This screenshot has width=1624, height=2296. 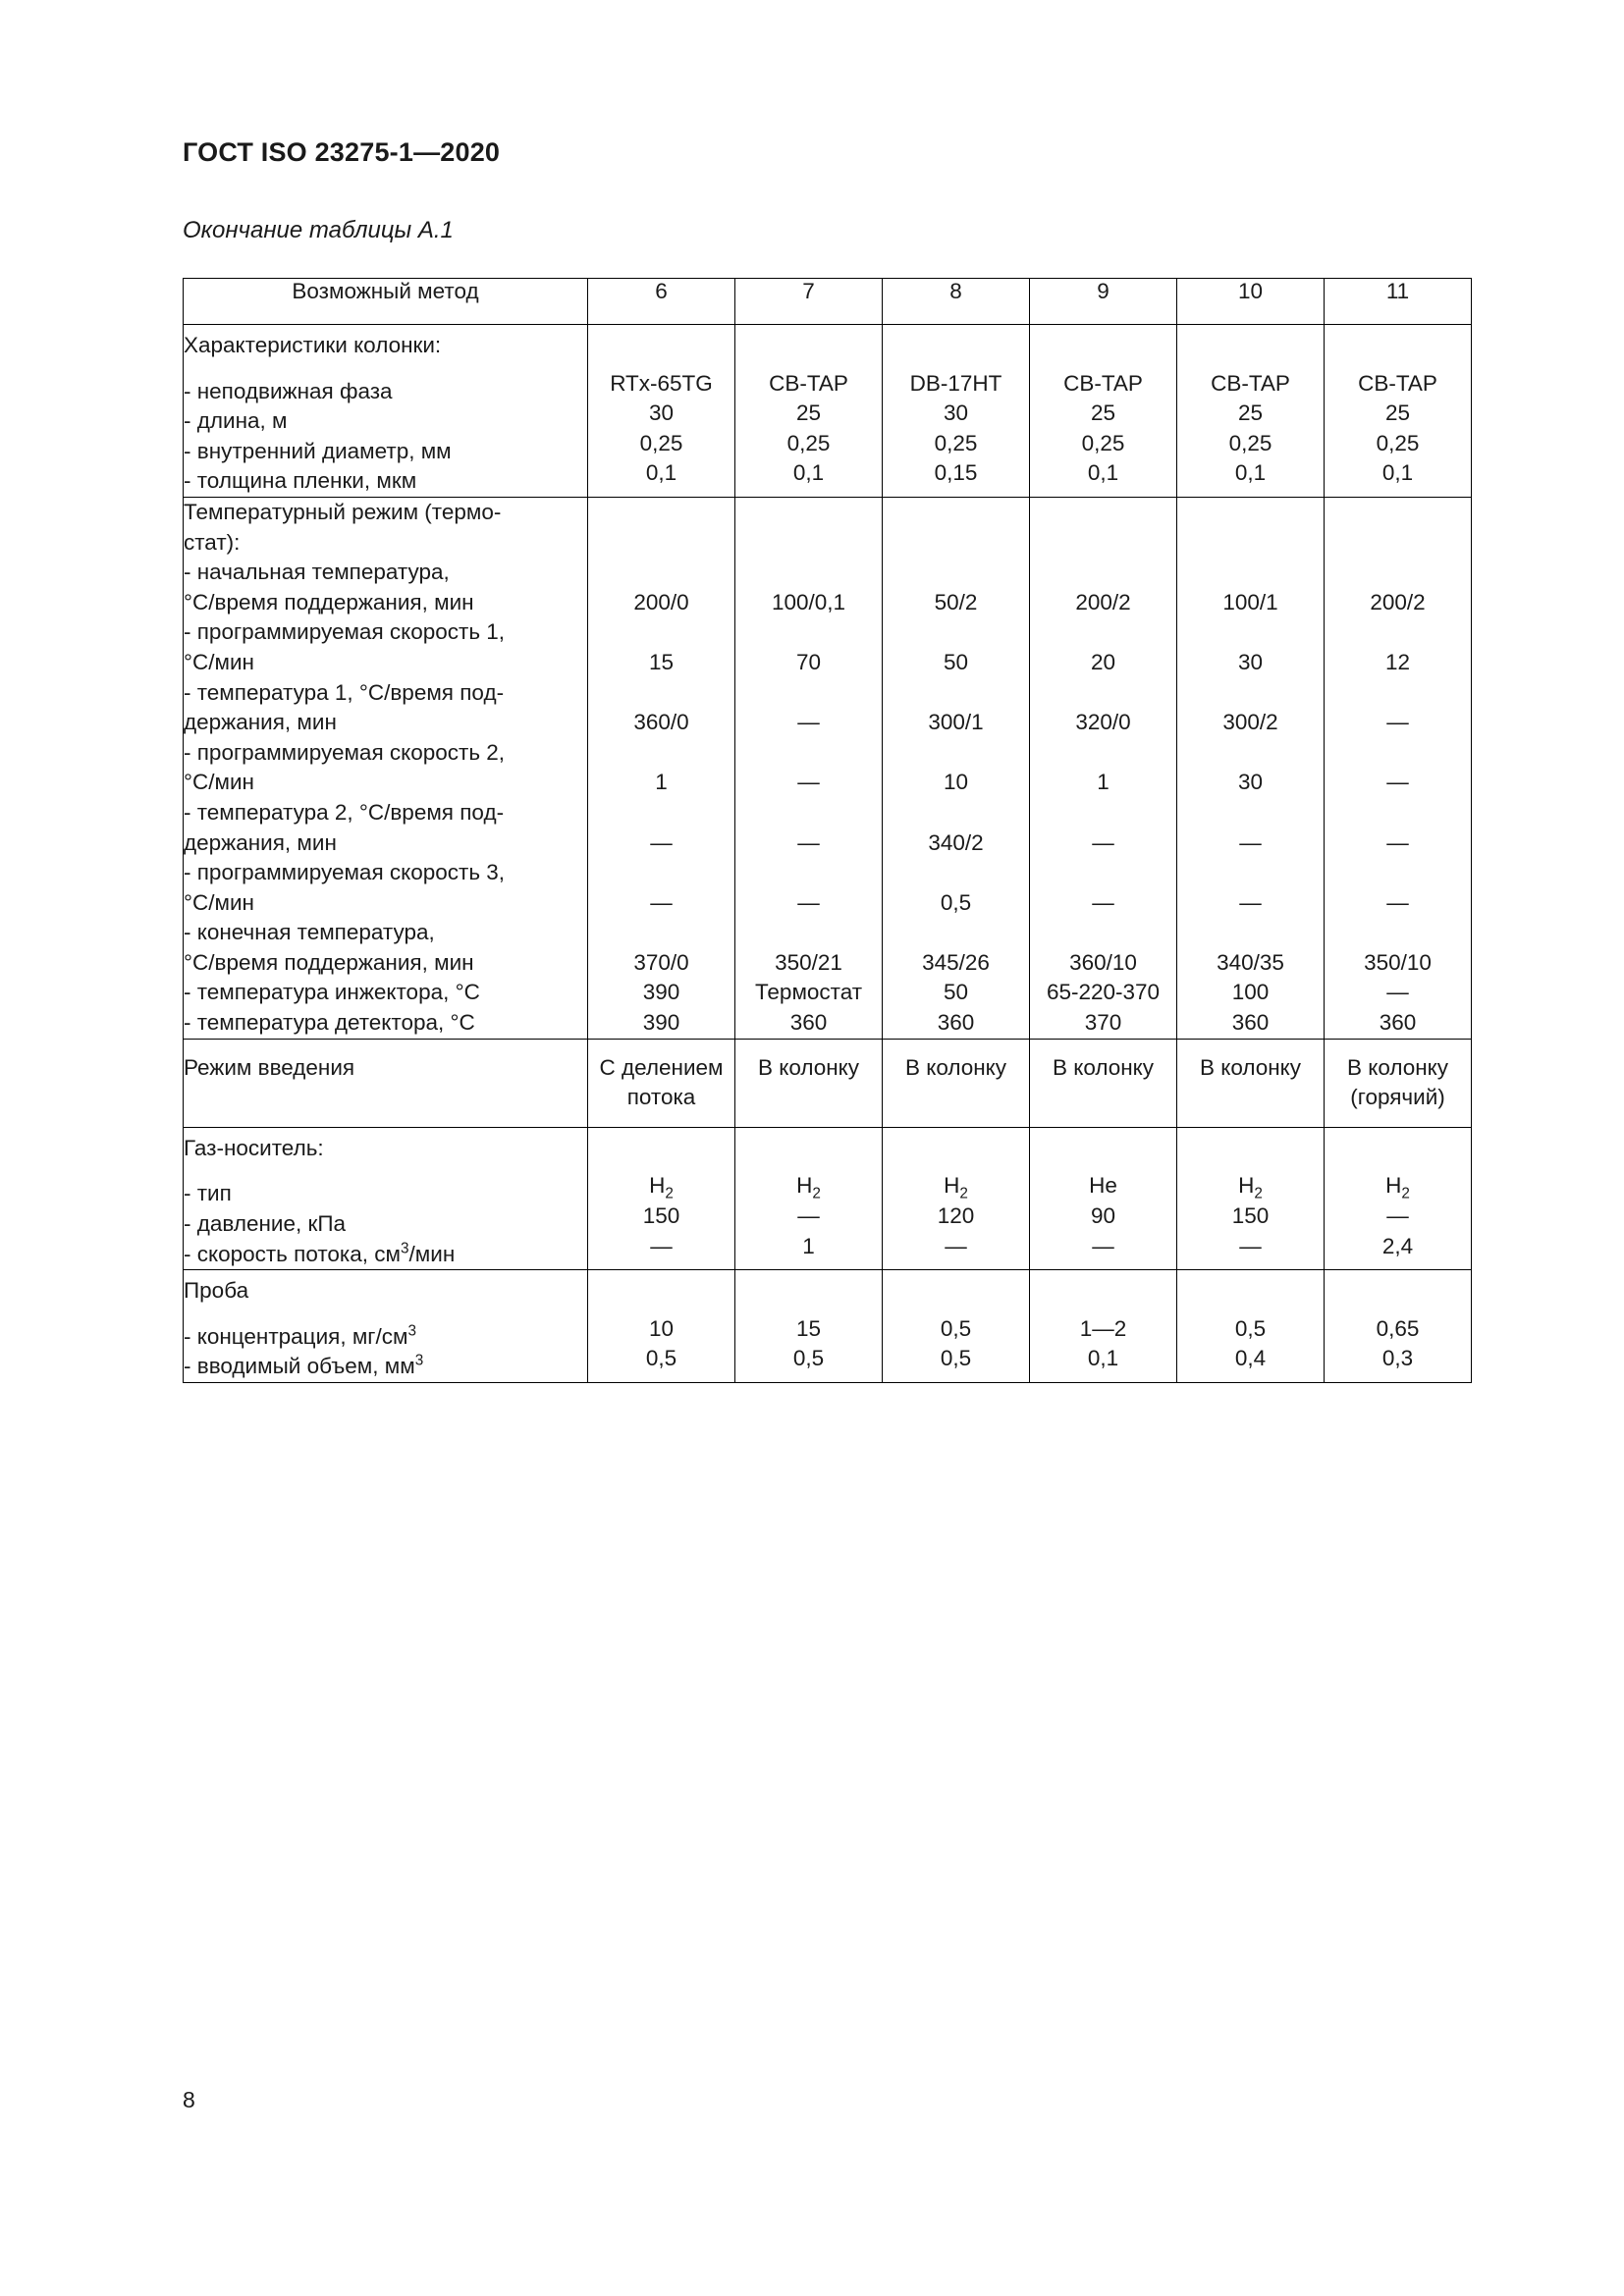 What do you see at coordinates (1103, 962) in the screenshot?
I see `value-final-temp-9: 360/10` at bounding box center [1103, 962].